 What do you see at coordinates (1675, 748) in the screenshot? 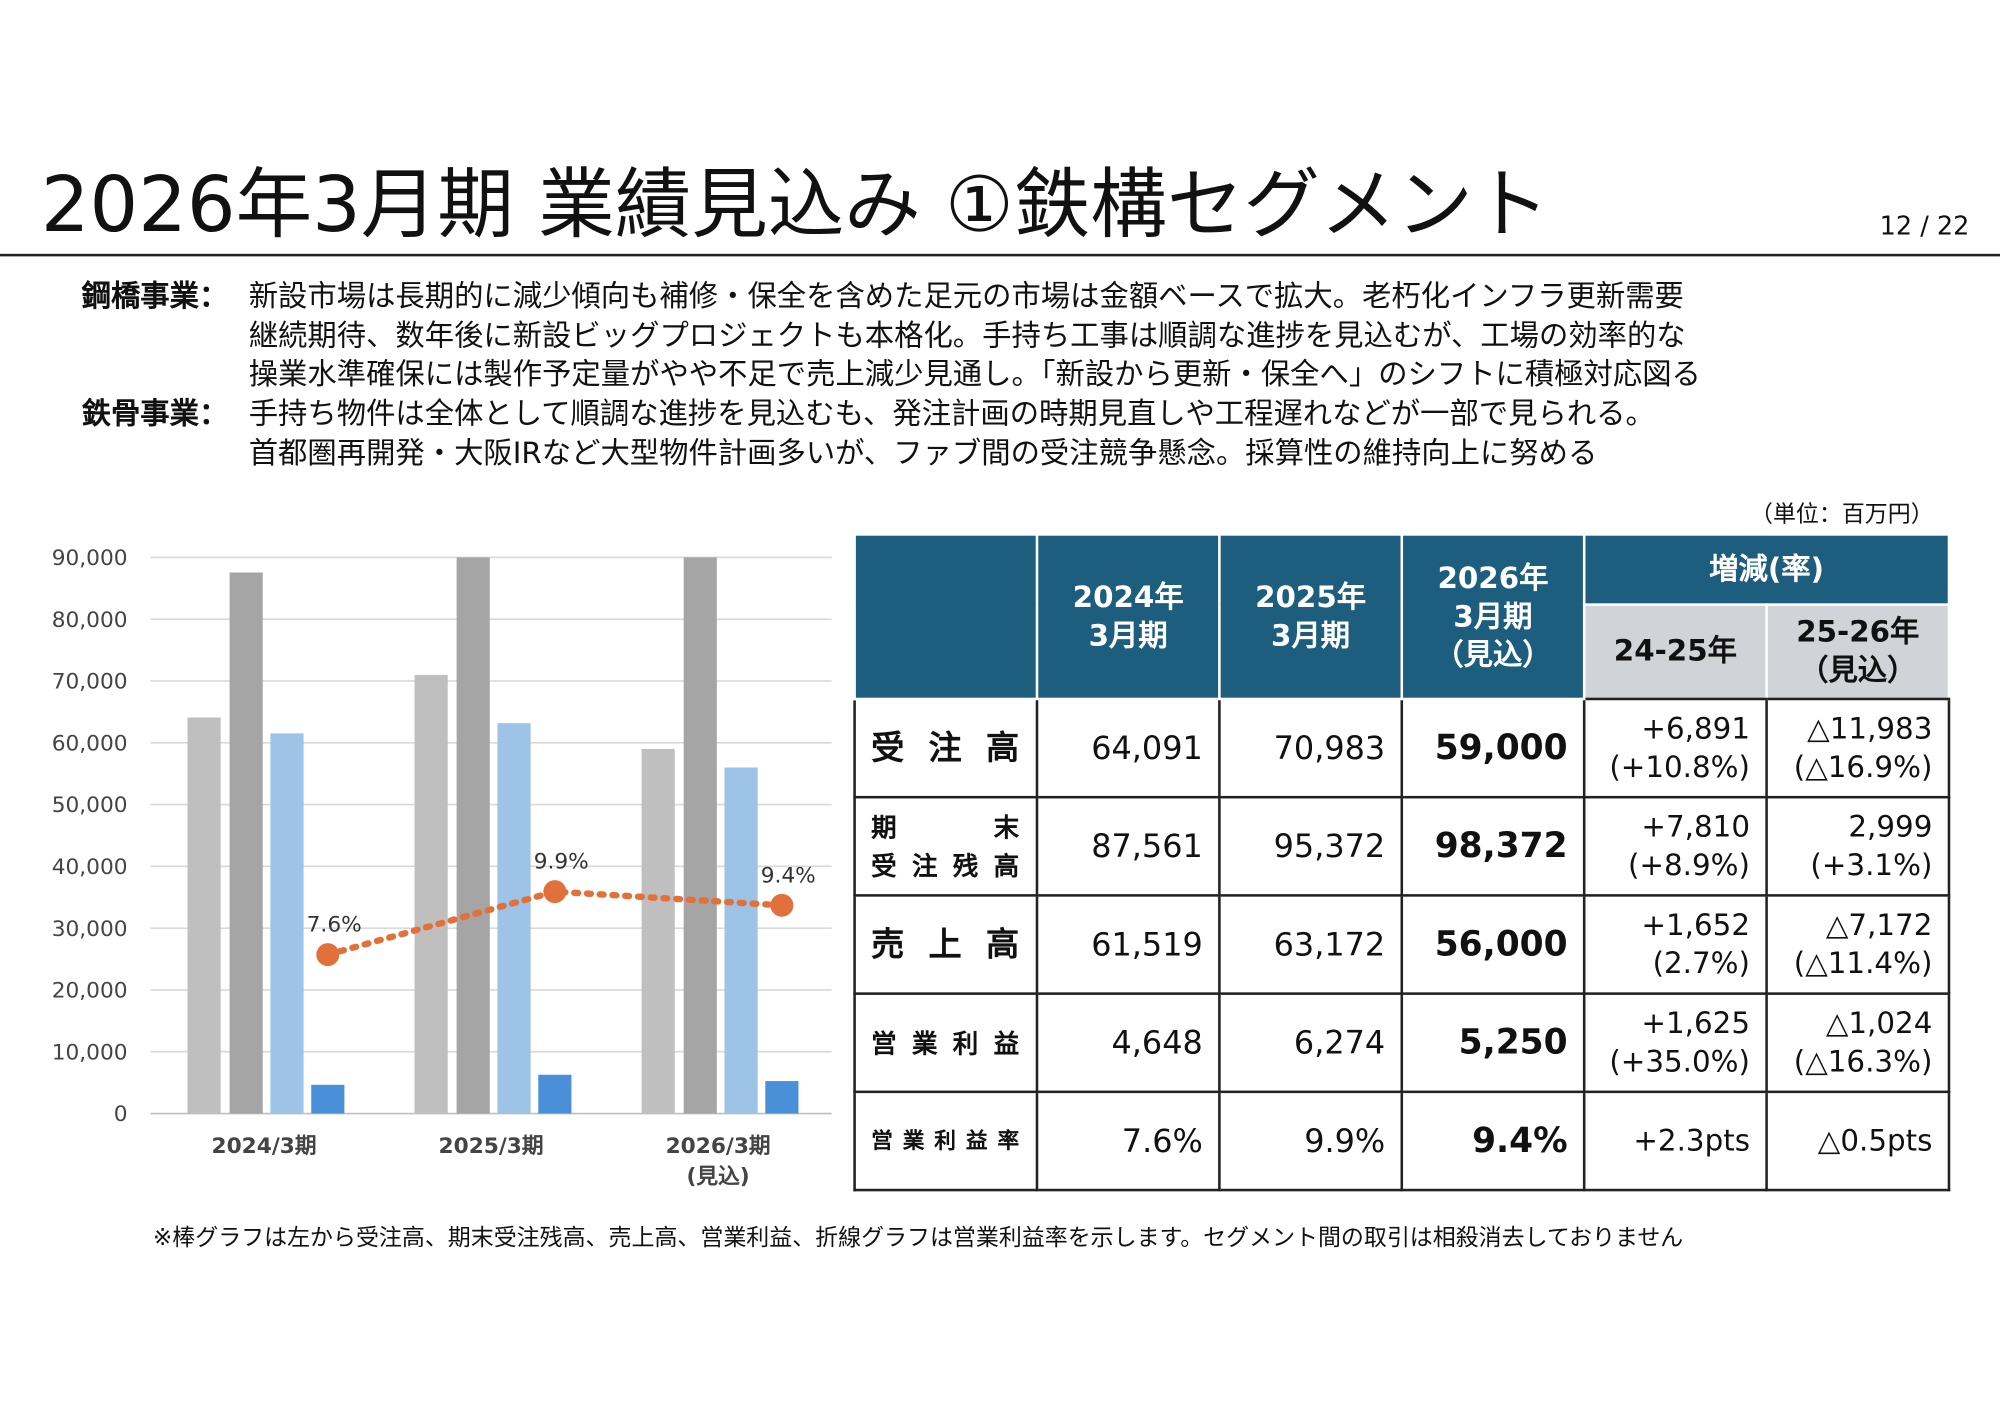
I see `change-cell: +6,891 (+10.8%)` at bounding box center [1675, 748].